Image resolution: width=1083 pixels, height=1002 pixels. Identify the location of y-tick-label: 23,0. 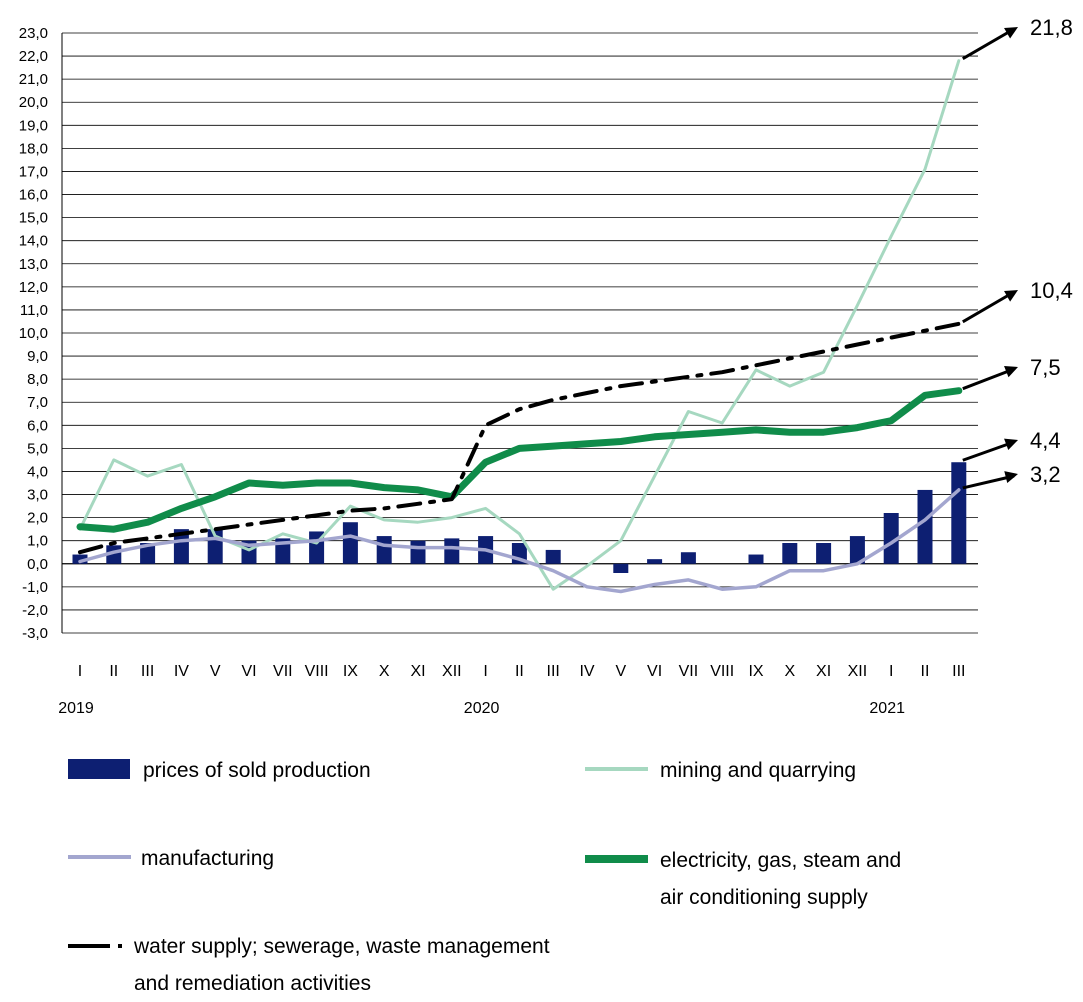
(33, 33).